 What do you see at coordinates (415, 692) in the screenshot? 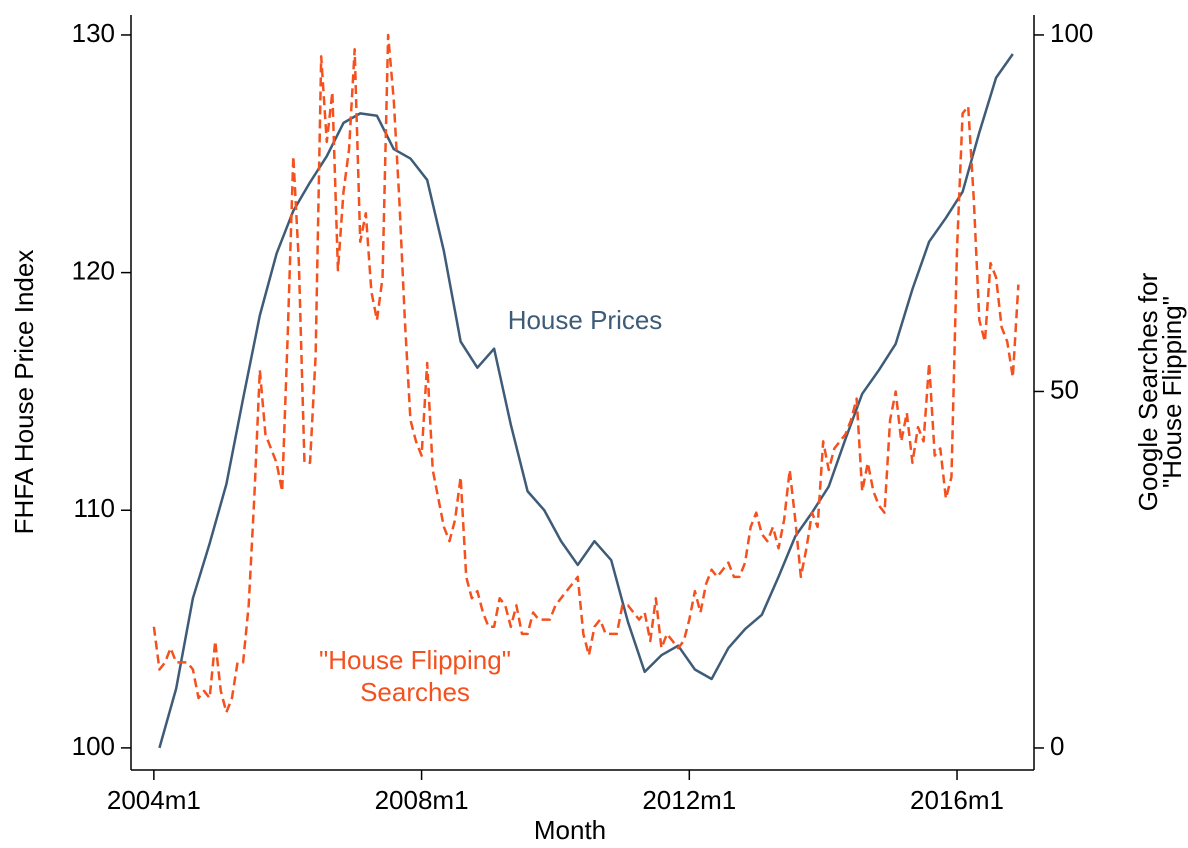
I see `series-label: Searches` at bounding box center [415, 692].